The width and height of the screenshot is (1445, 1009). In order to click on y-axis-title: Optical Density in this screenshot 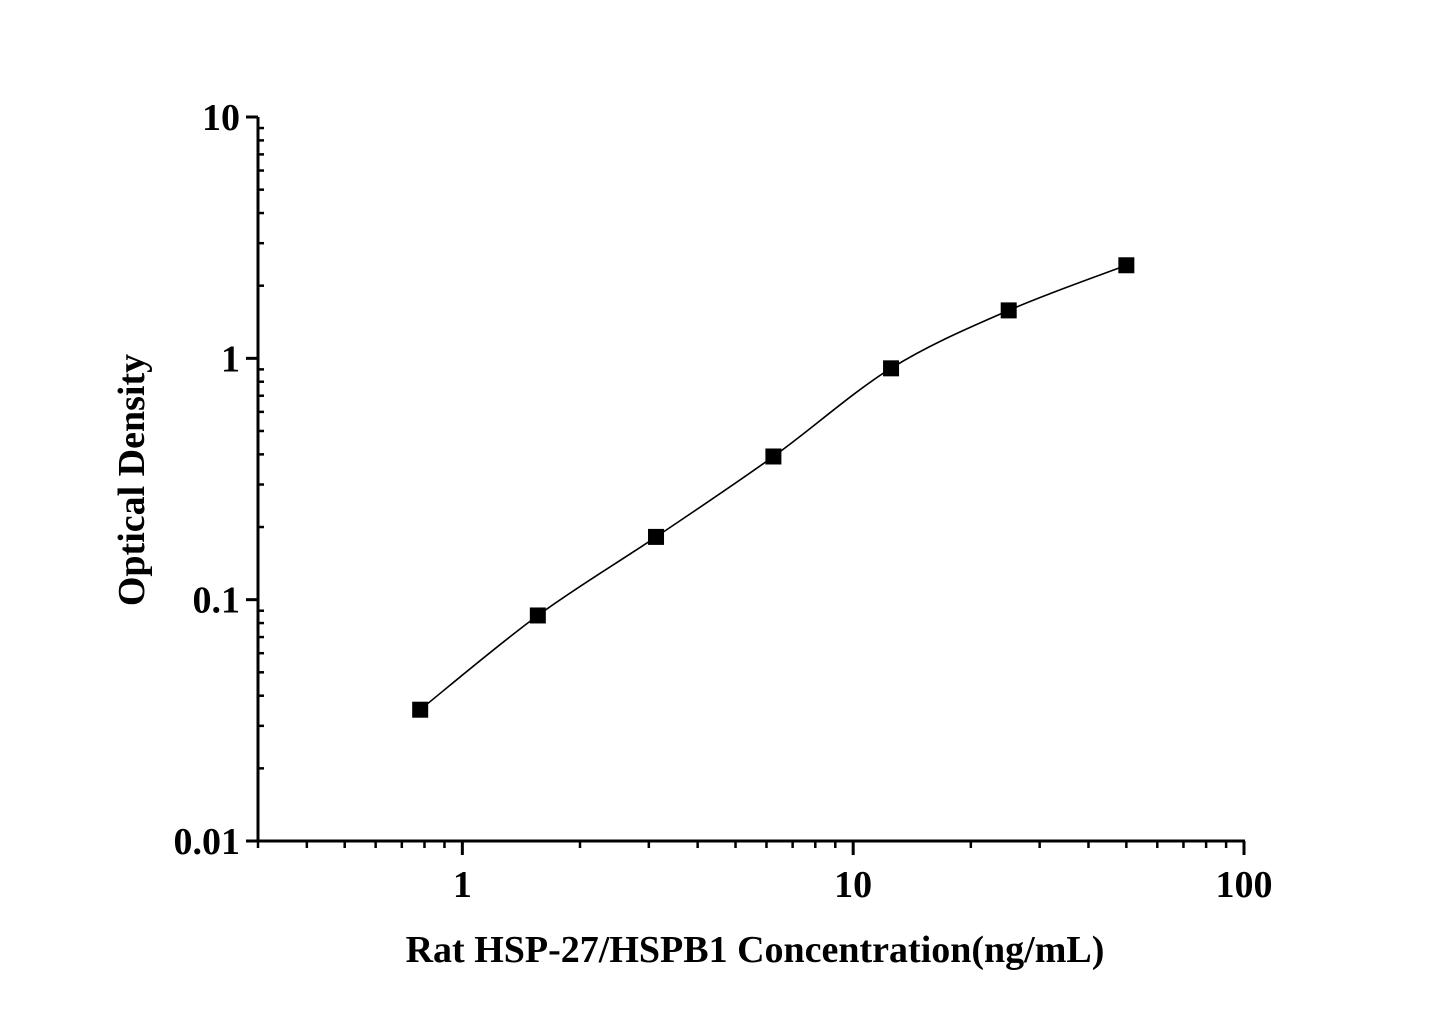, I will do `click(132, 480)`.